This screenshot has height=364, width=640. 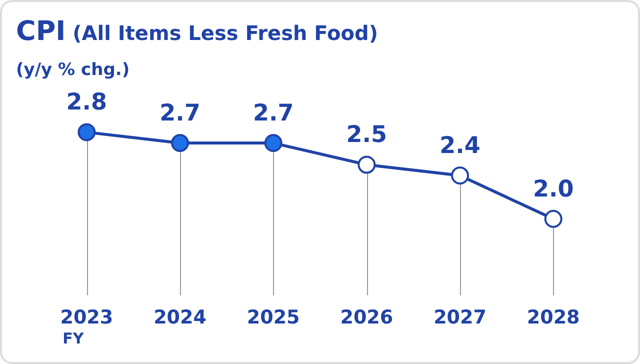 What do you see at coordinates (460, 146) in the screenshot?
I see `data-label: 2.4` at bounding box center [460, 146].